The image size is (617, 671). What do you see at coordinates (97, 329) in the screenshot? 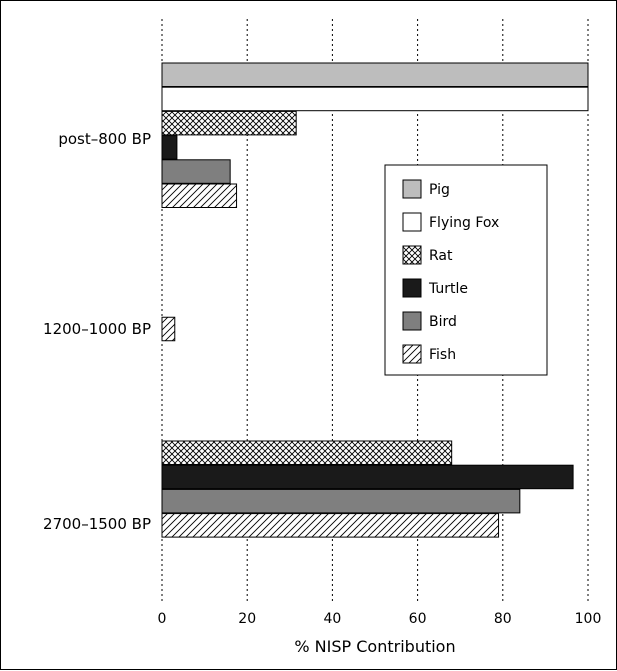
I see `category-label-1200-1000-bp: 1200–1000 BP` at bounding box center [97, 329].